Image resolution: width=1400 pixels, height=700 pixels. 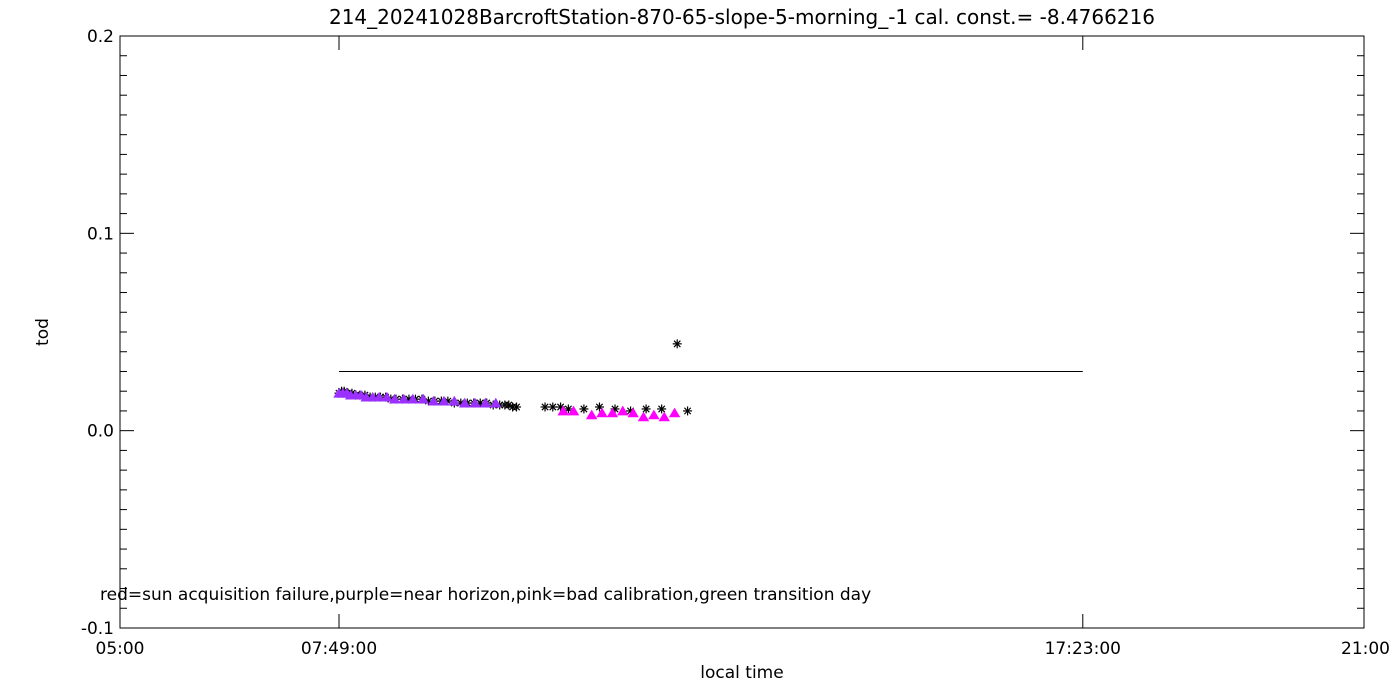 What do you see at coordinates (43, 332) in the screenshot?
I see `y-axis-label: tod` at bounding box center [43, 332].